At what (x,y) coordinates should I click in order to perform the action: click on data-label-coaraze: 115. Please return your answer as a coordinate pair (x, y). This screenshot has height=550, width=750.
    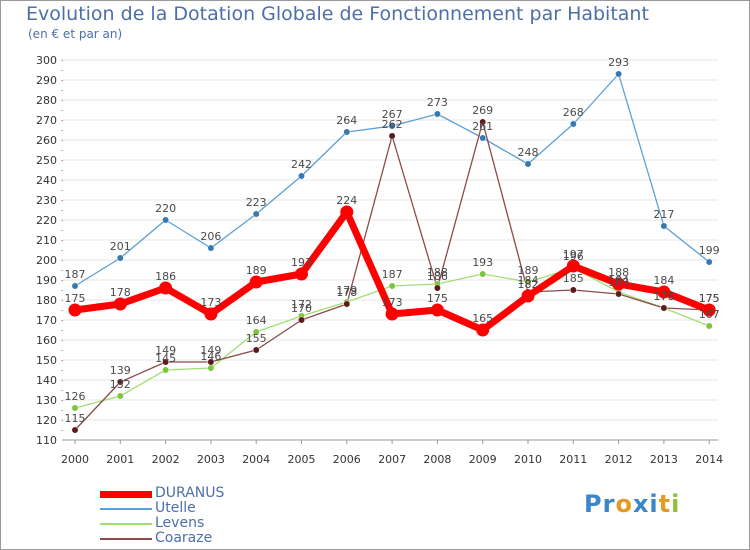
    Looking at the image, I should click on (75, 418).